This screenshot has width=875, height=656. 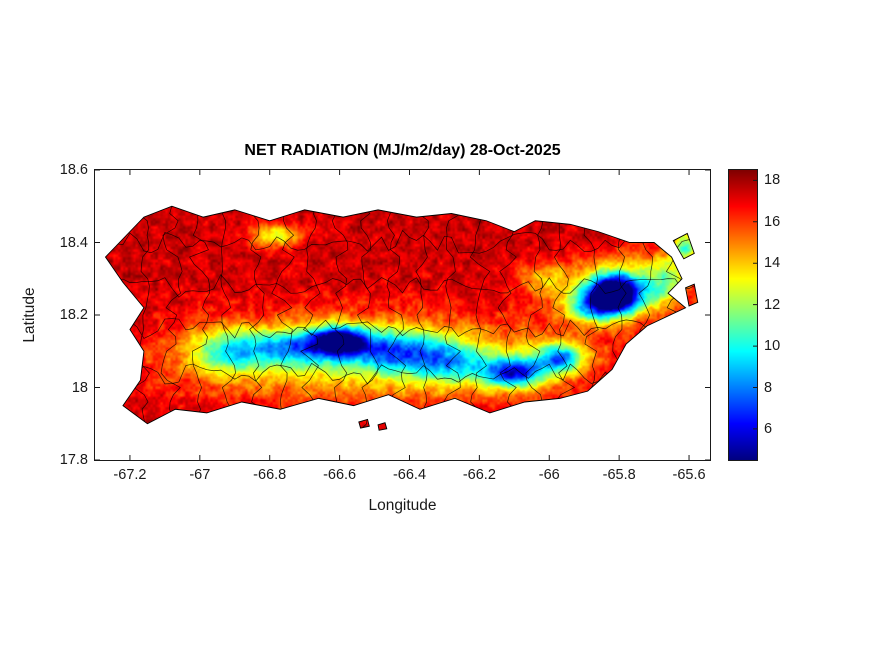 I want to click on y-axis-ticks: 17.8 18 18.2 18.4 18.6, so click(x=44, y=315).